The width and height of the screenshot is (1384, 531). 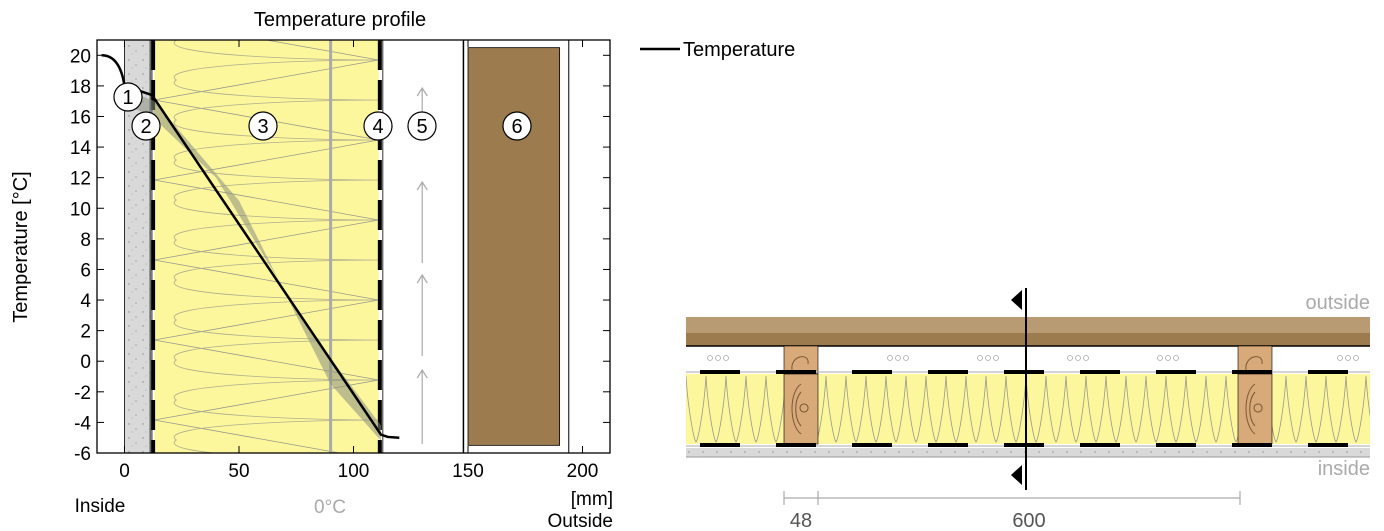 What do you see at coordinates (85, 270) in the screenshot?
I see `y-tick-label: 6` at bounding box center [85, 270].